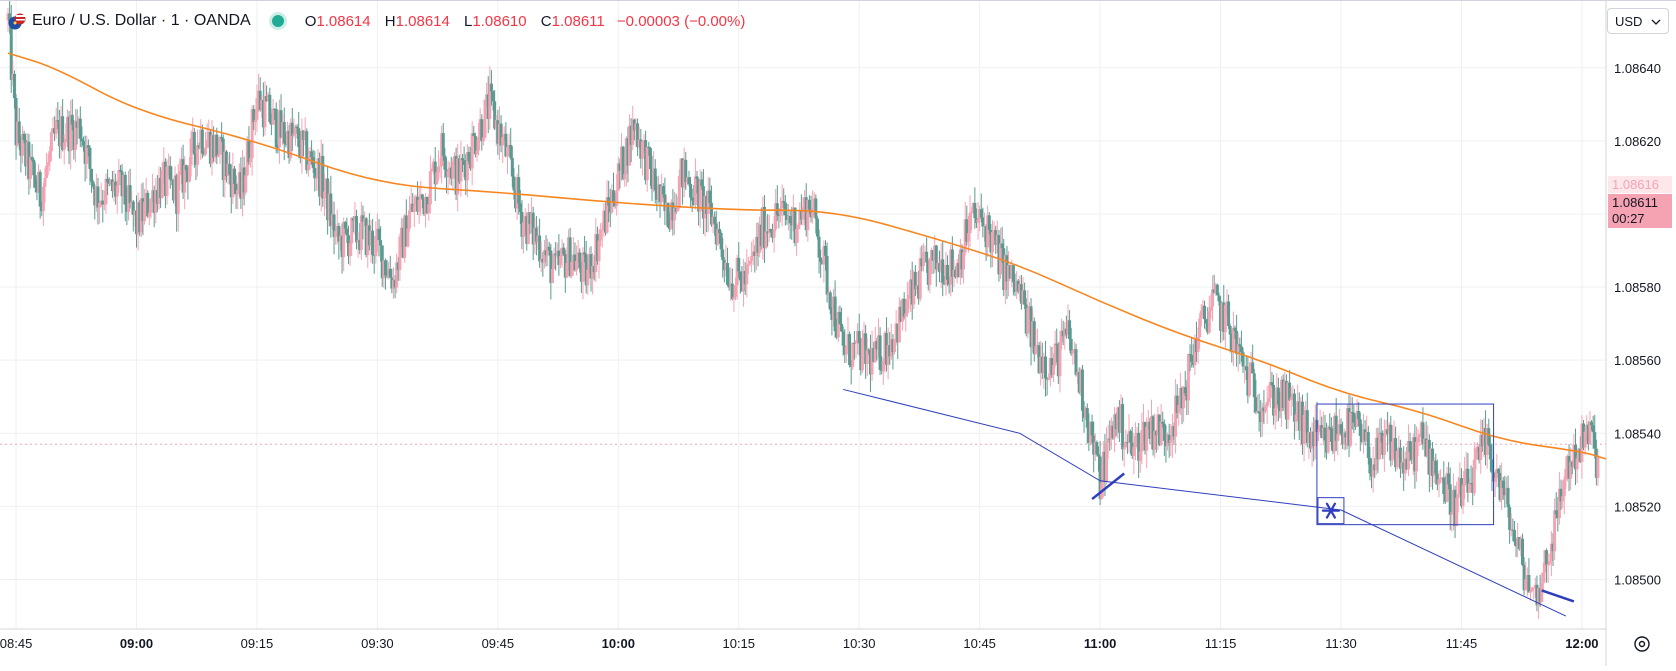 This screenshot has height=671, width=1676. What do you see at coordinates (277, 21) in the screenshot?
I see `market-status-icon` at bounding box center [277, 21].